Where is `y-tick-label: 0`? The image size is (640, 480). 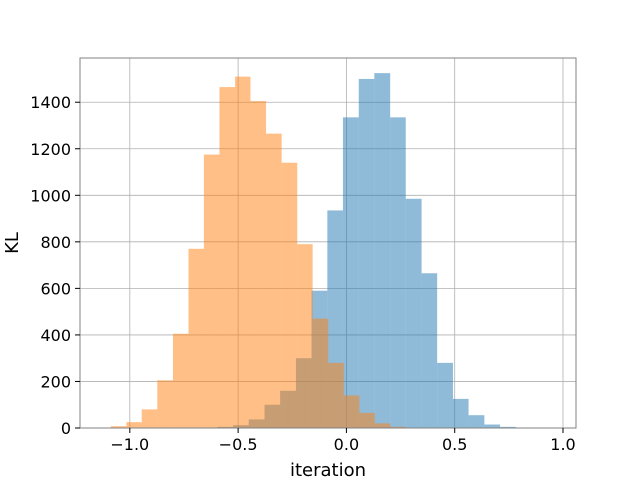 y-tick-label: 0 is located at coordinates (66, 428).